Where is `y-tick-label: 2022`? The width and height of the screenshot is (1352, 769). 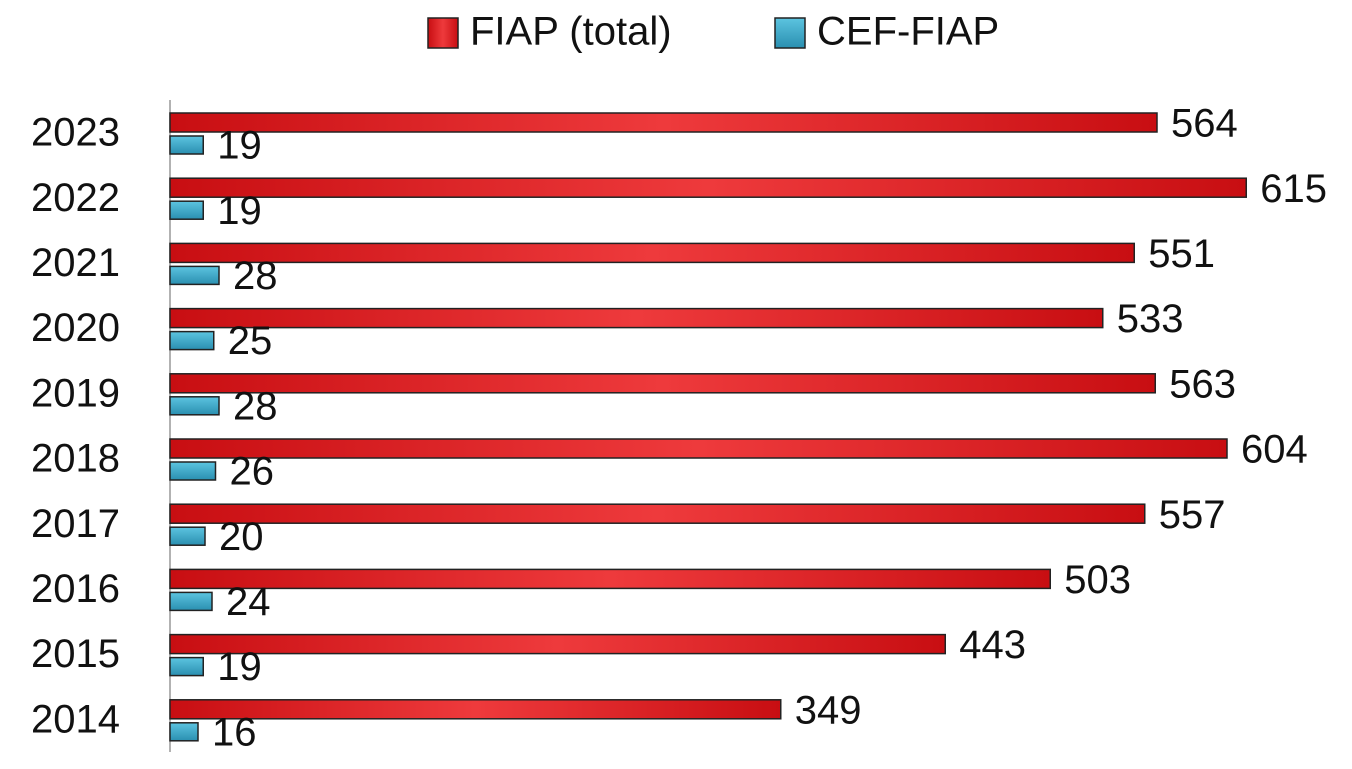
y-tick-label: 2022 is located at coordinates (75, 198).